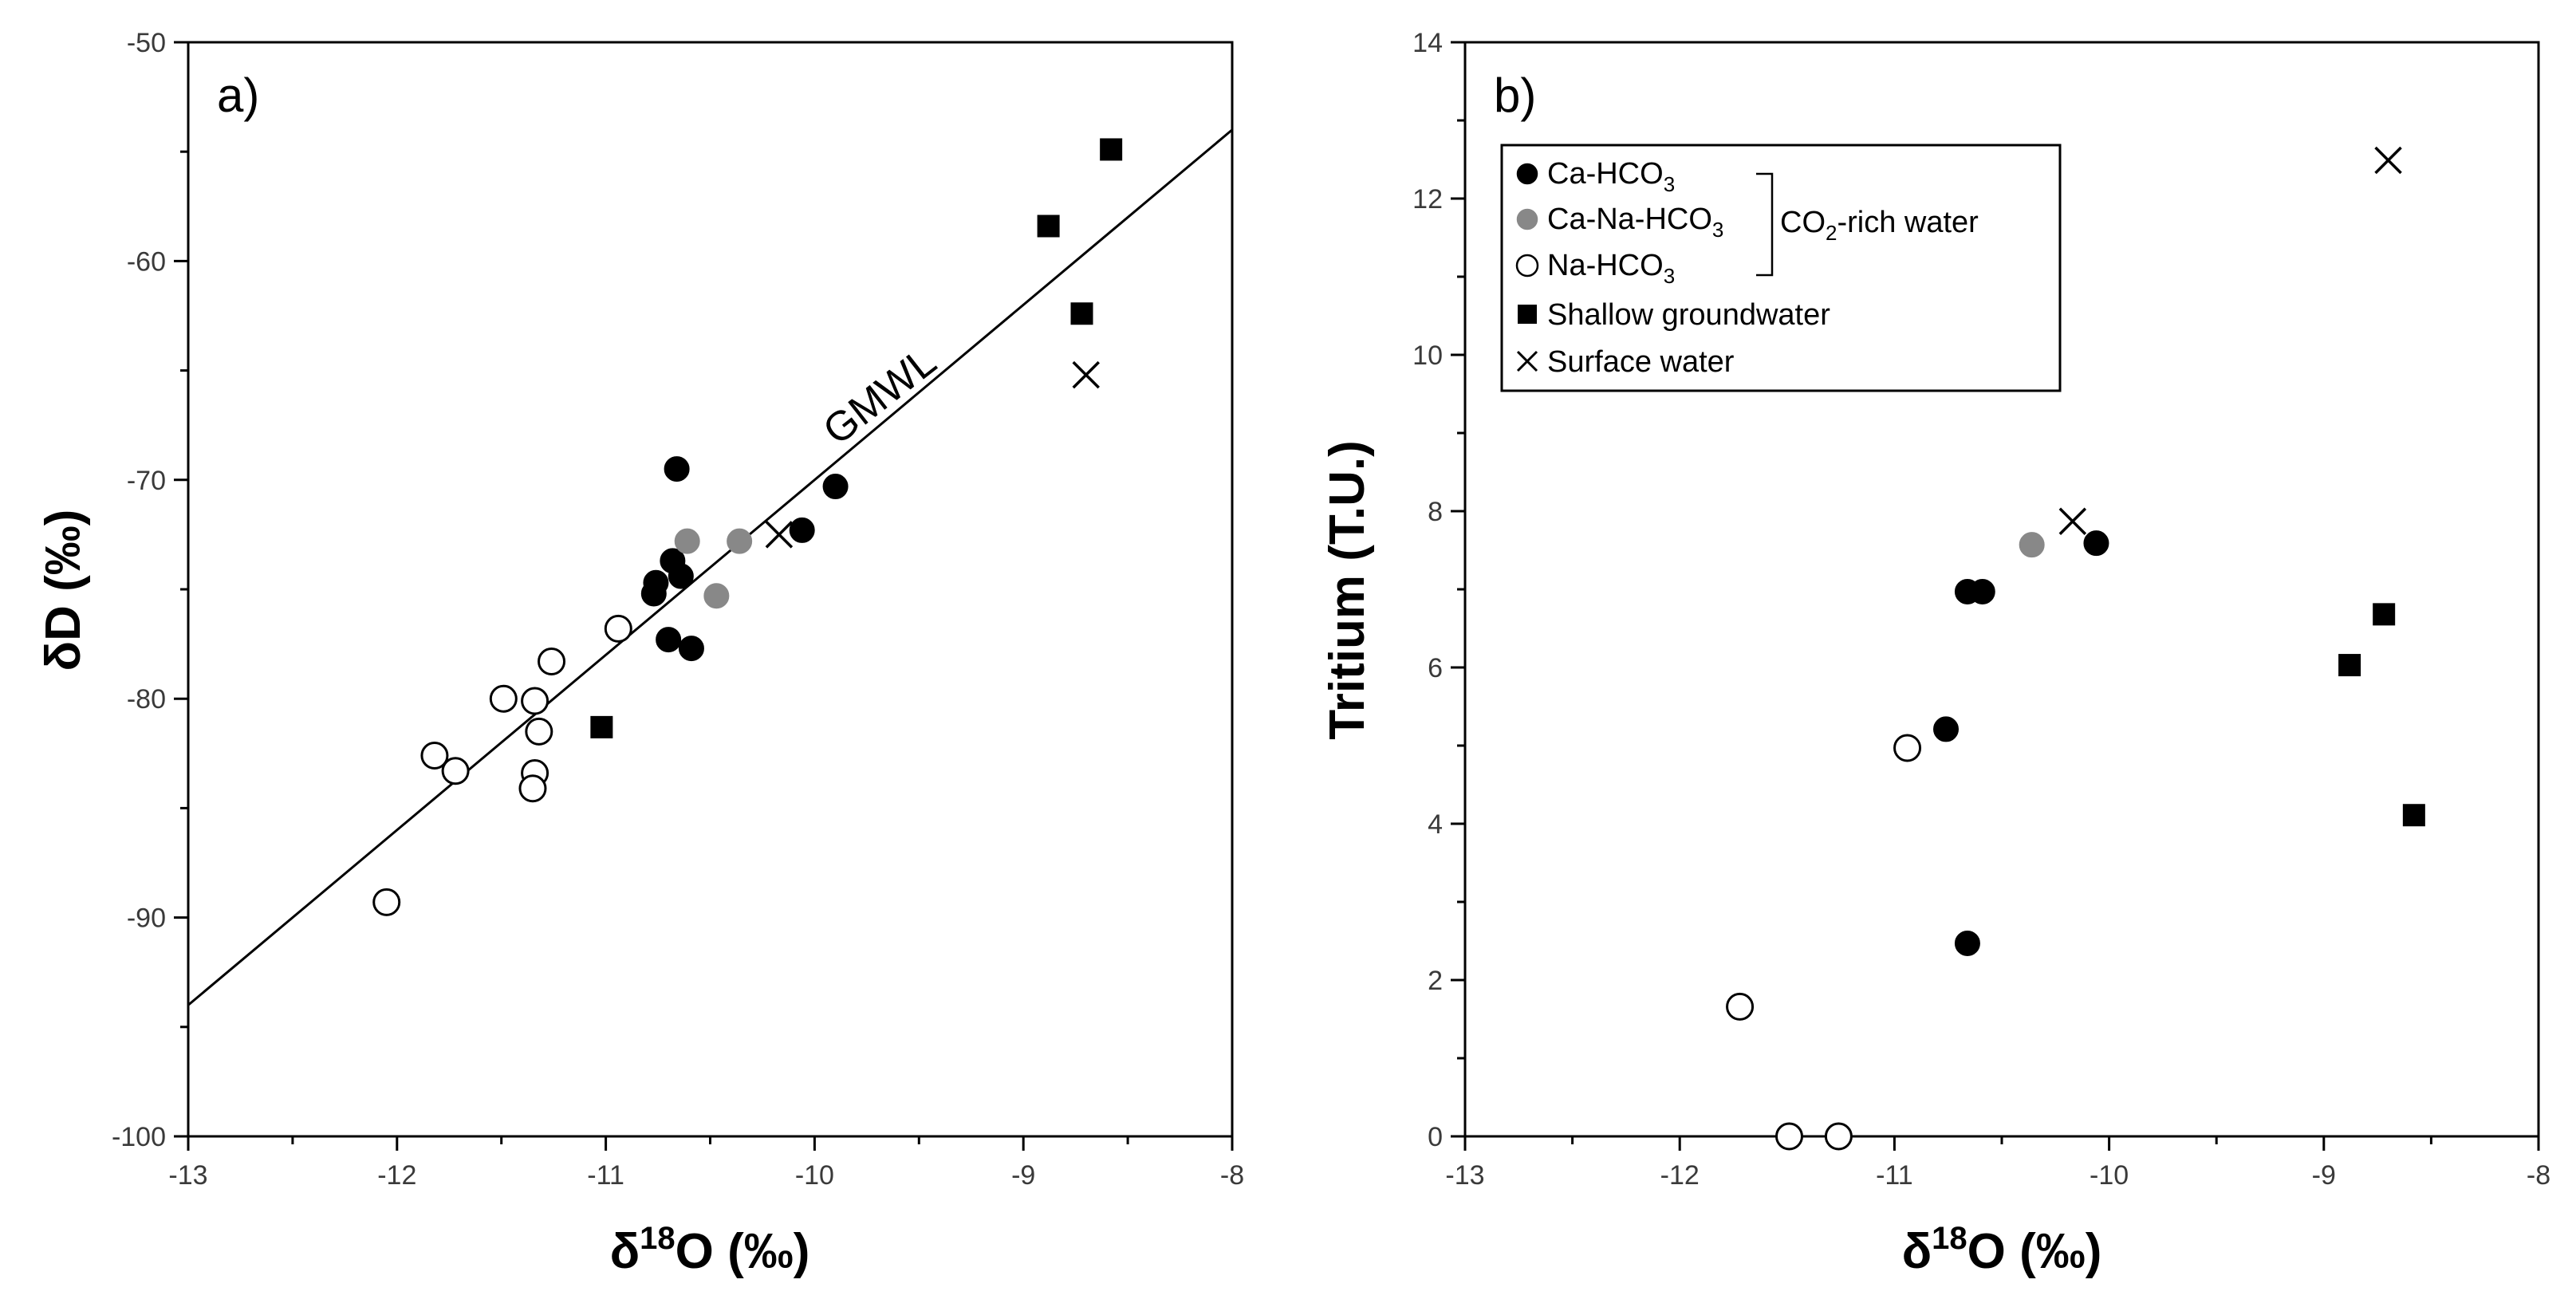  What do you see at coordinates (1435, 1137) in the screenshot?
I see `y-tick-label-b: 0` at bounding box center [1435, 1137].